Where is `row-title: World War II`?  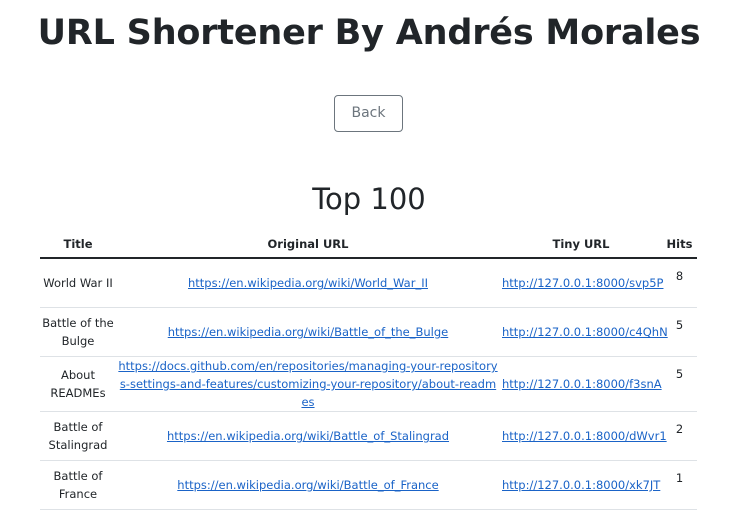
row-title: World War II is located at coordinates (78, 283).